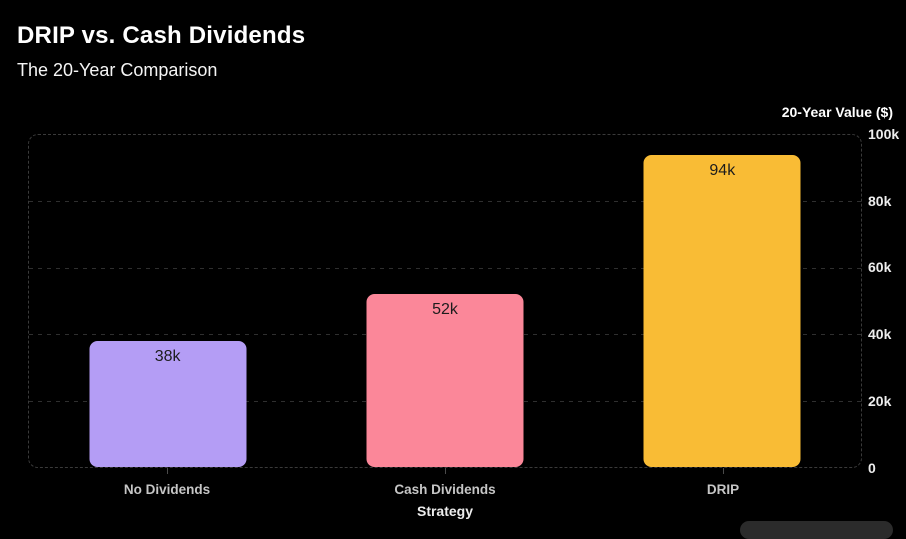  What do you see at coordinates (723, 489) in the screenshot?
I see `x-tick-label-drip: DRIP` at bounding box center [723, 489].